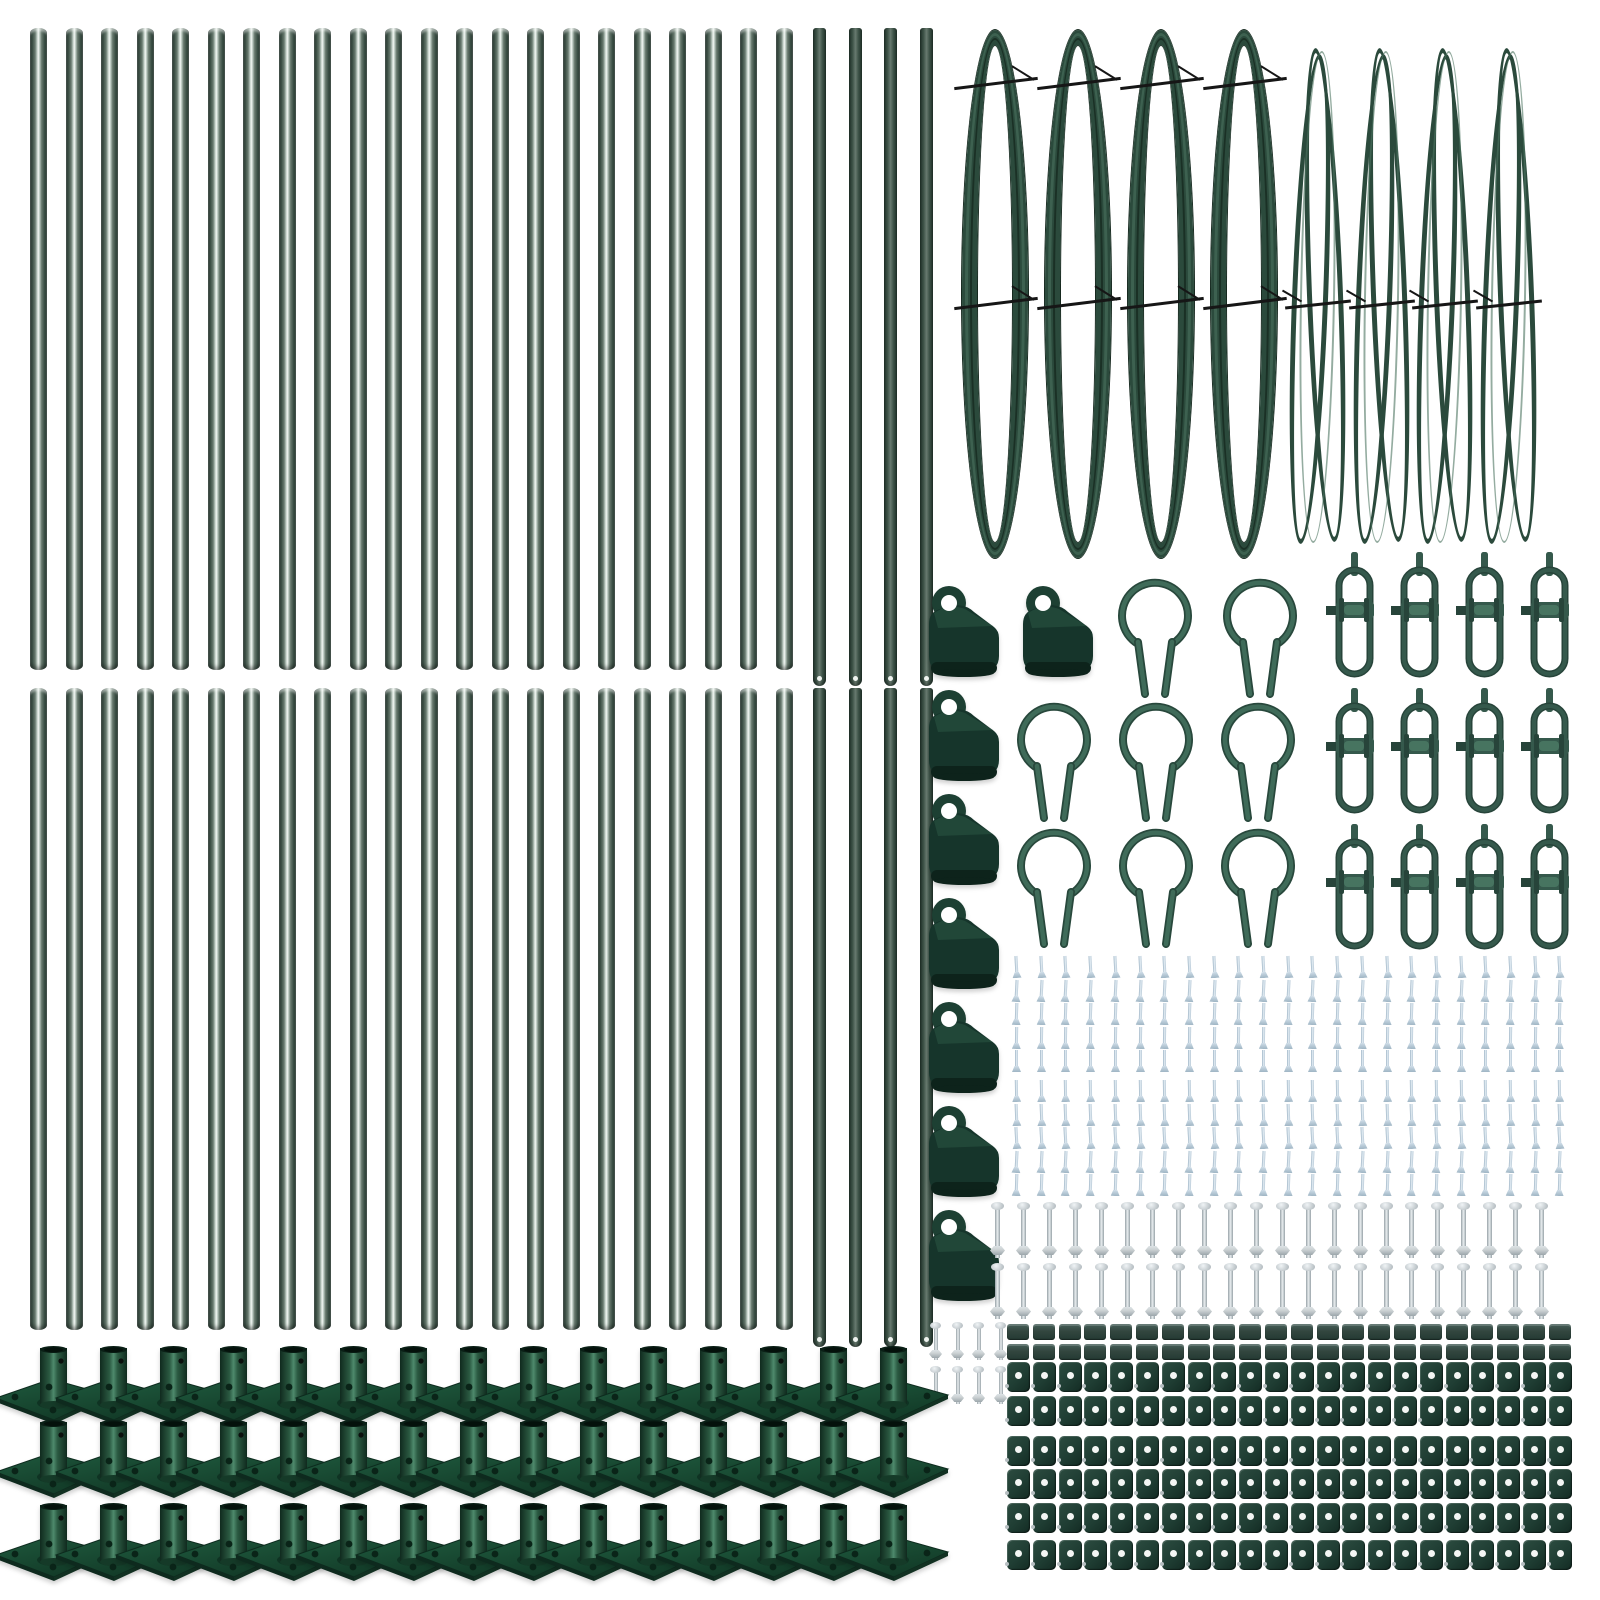 Image resolution: width=1600 pixels, height=1600 pixels. What do you see at coordinates (1457, 1352) in the screenshot?
I see `spacer-block` at bounding box center [1457, 1352].